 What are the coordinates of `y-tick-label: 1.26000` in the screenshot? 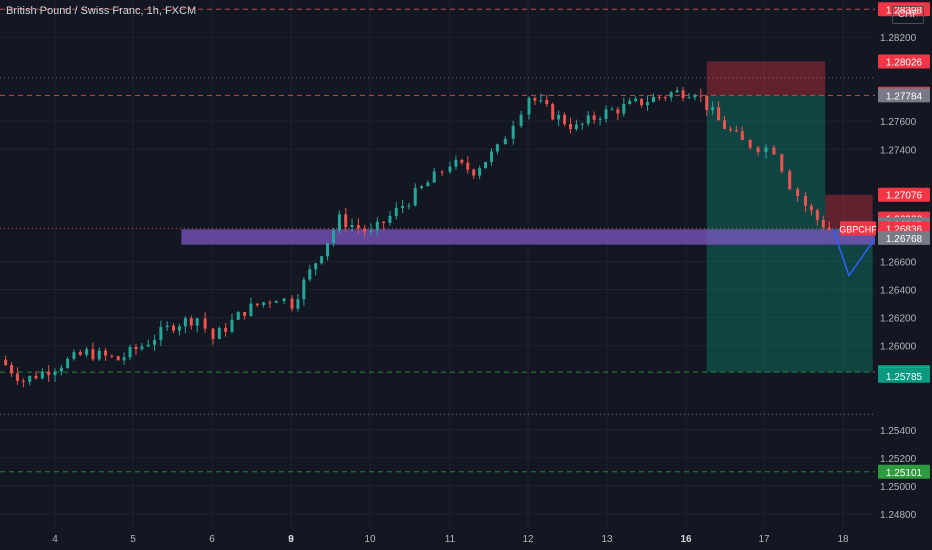 It's located at (898, 347).